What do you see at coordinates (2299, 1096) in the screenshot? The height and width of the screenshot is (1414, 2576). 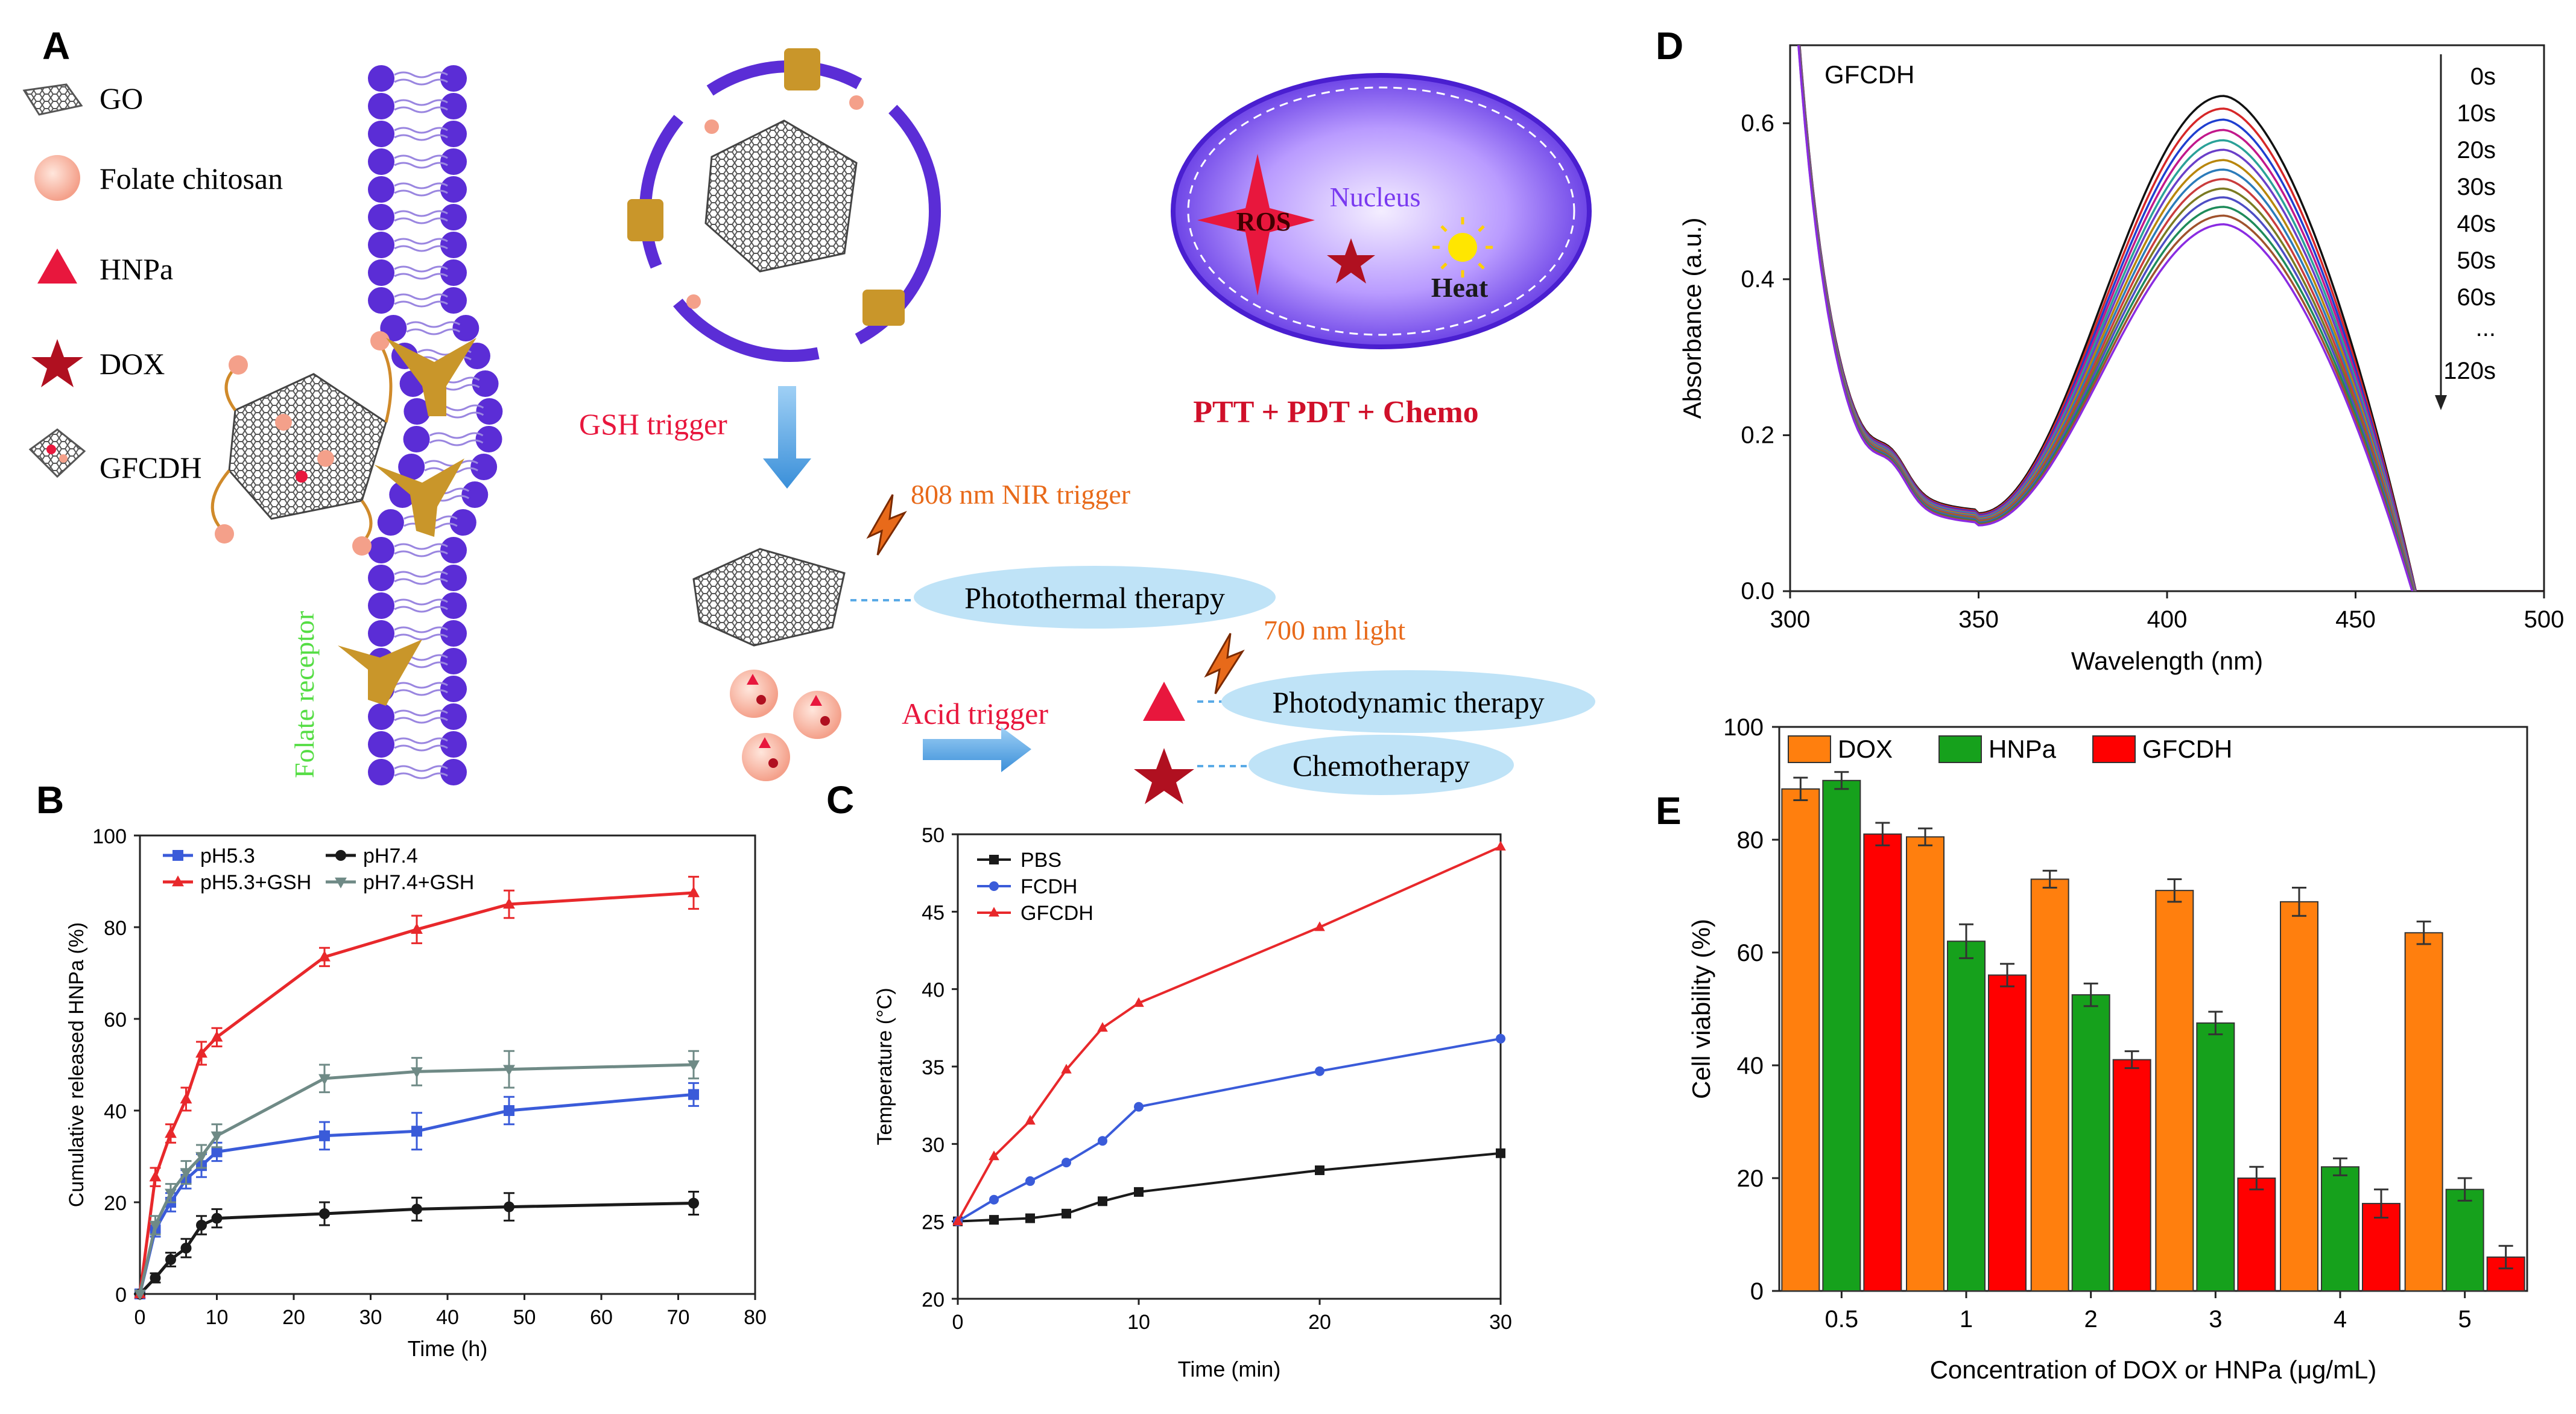 I see `bar-DOX` at bounding box center [2299, 1096].